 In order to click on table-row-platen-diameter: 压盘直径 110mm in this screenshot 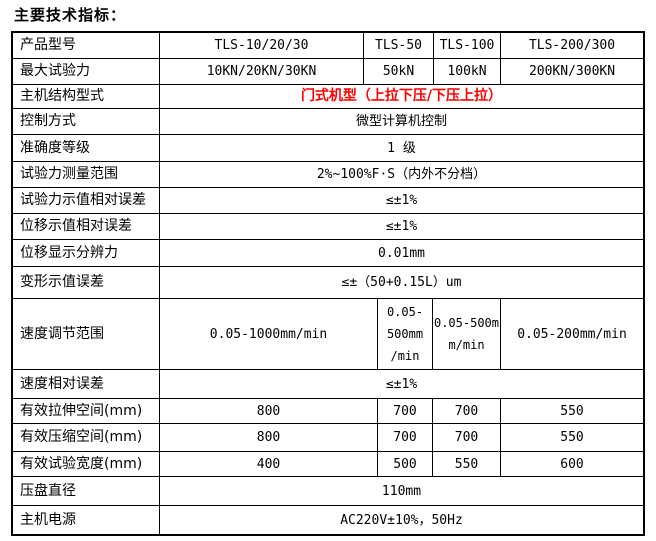, I will do `click(328, 491)`.